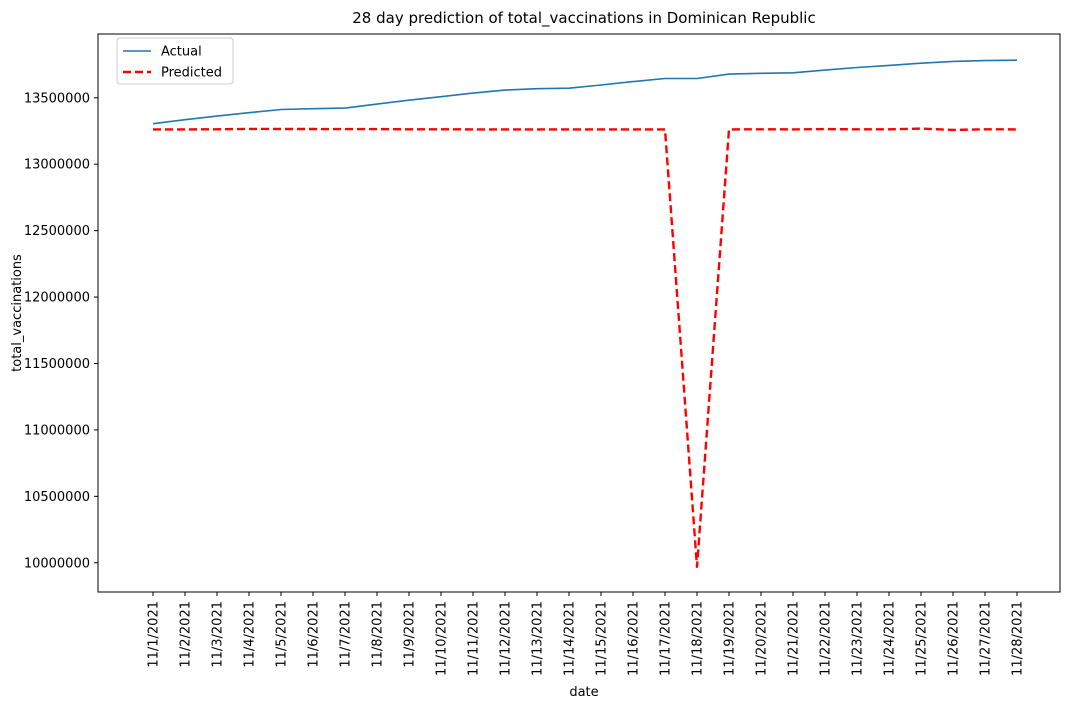  What do you see at coordinates (154, 634) in the screenshot?
I see `x-tick-label: 11/1/2021` at bounding box center [154, 634].